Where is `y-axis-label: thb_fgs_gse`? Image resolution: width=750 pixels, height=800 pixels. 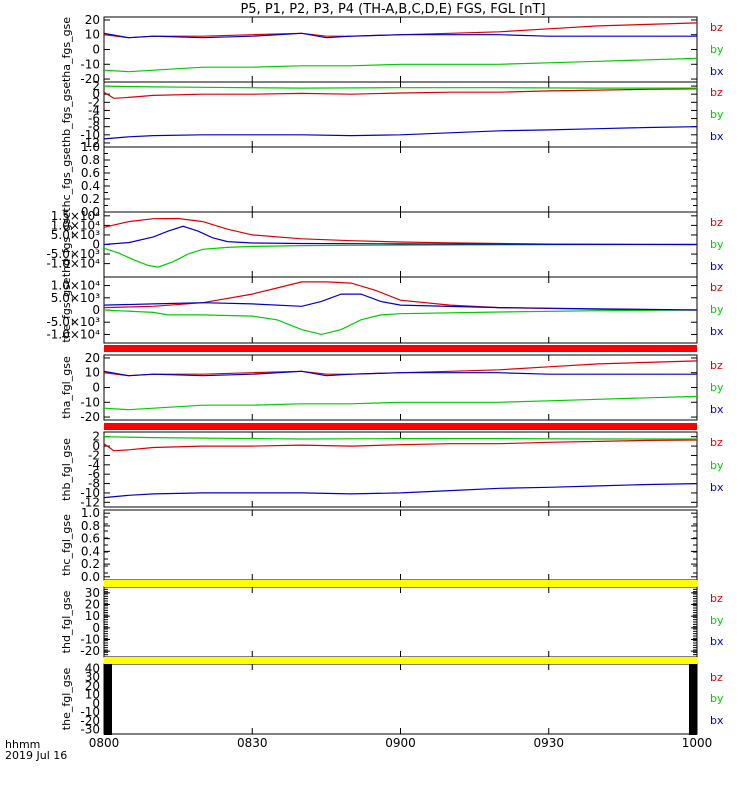 y-axis-label: thb_fgs_gse is located at coordinates (66, 115).